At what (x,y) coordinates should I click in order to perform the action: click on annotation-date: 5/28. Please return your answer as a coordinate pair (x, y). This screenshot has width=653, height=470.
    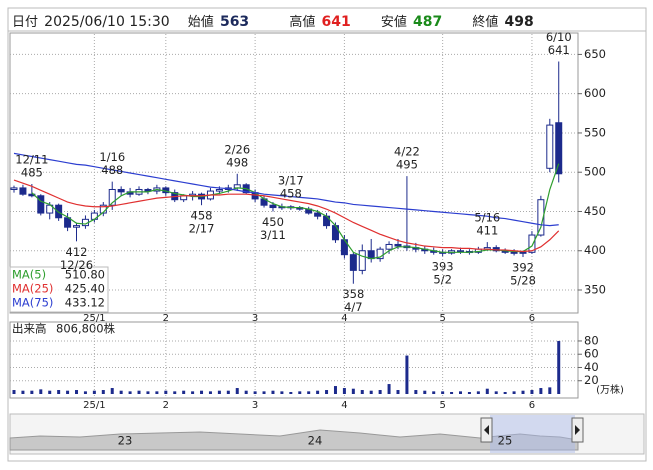
    Looking at the image, I should click on (523, 281).